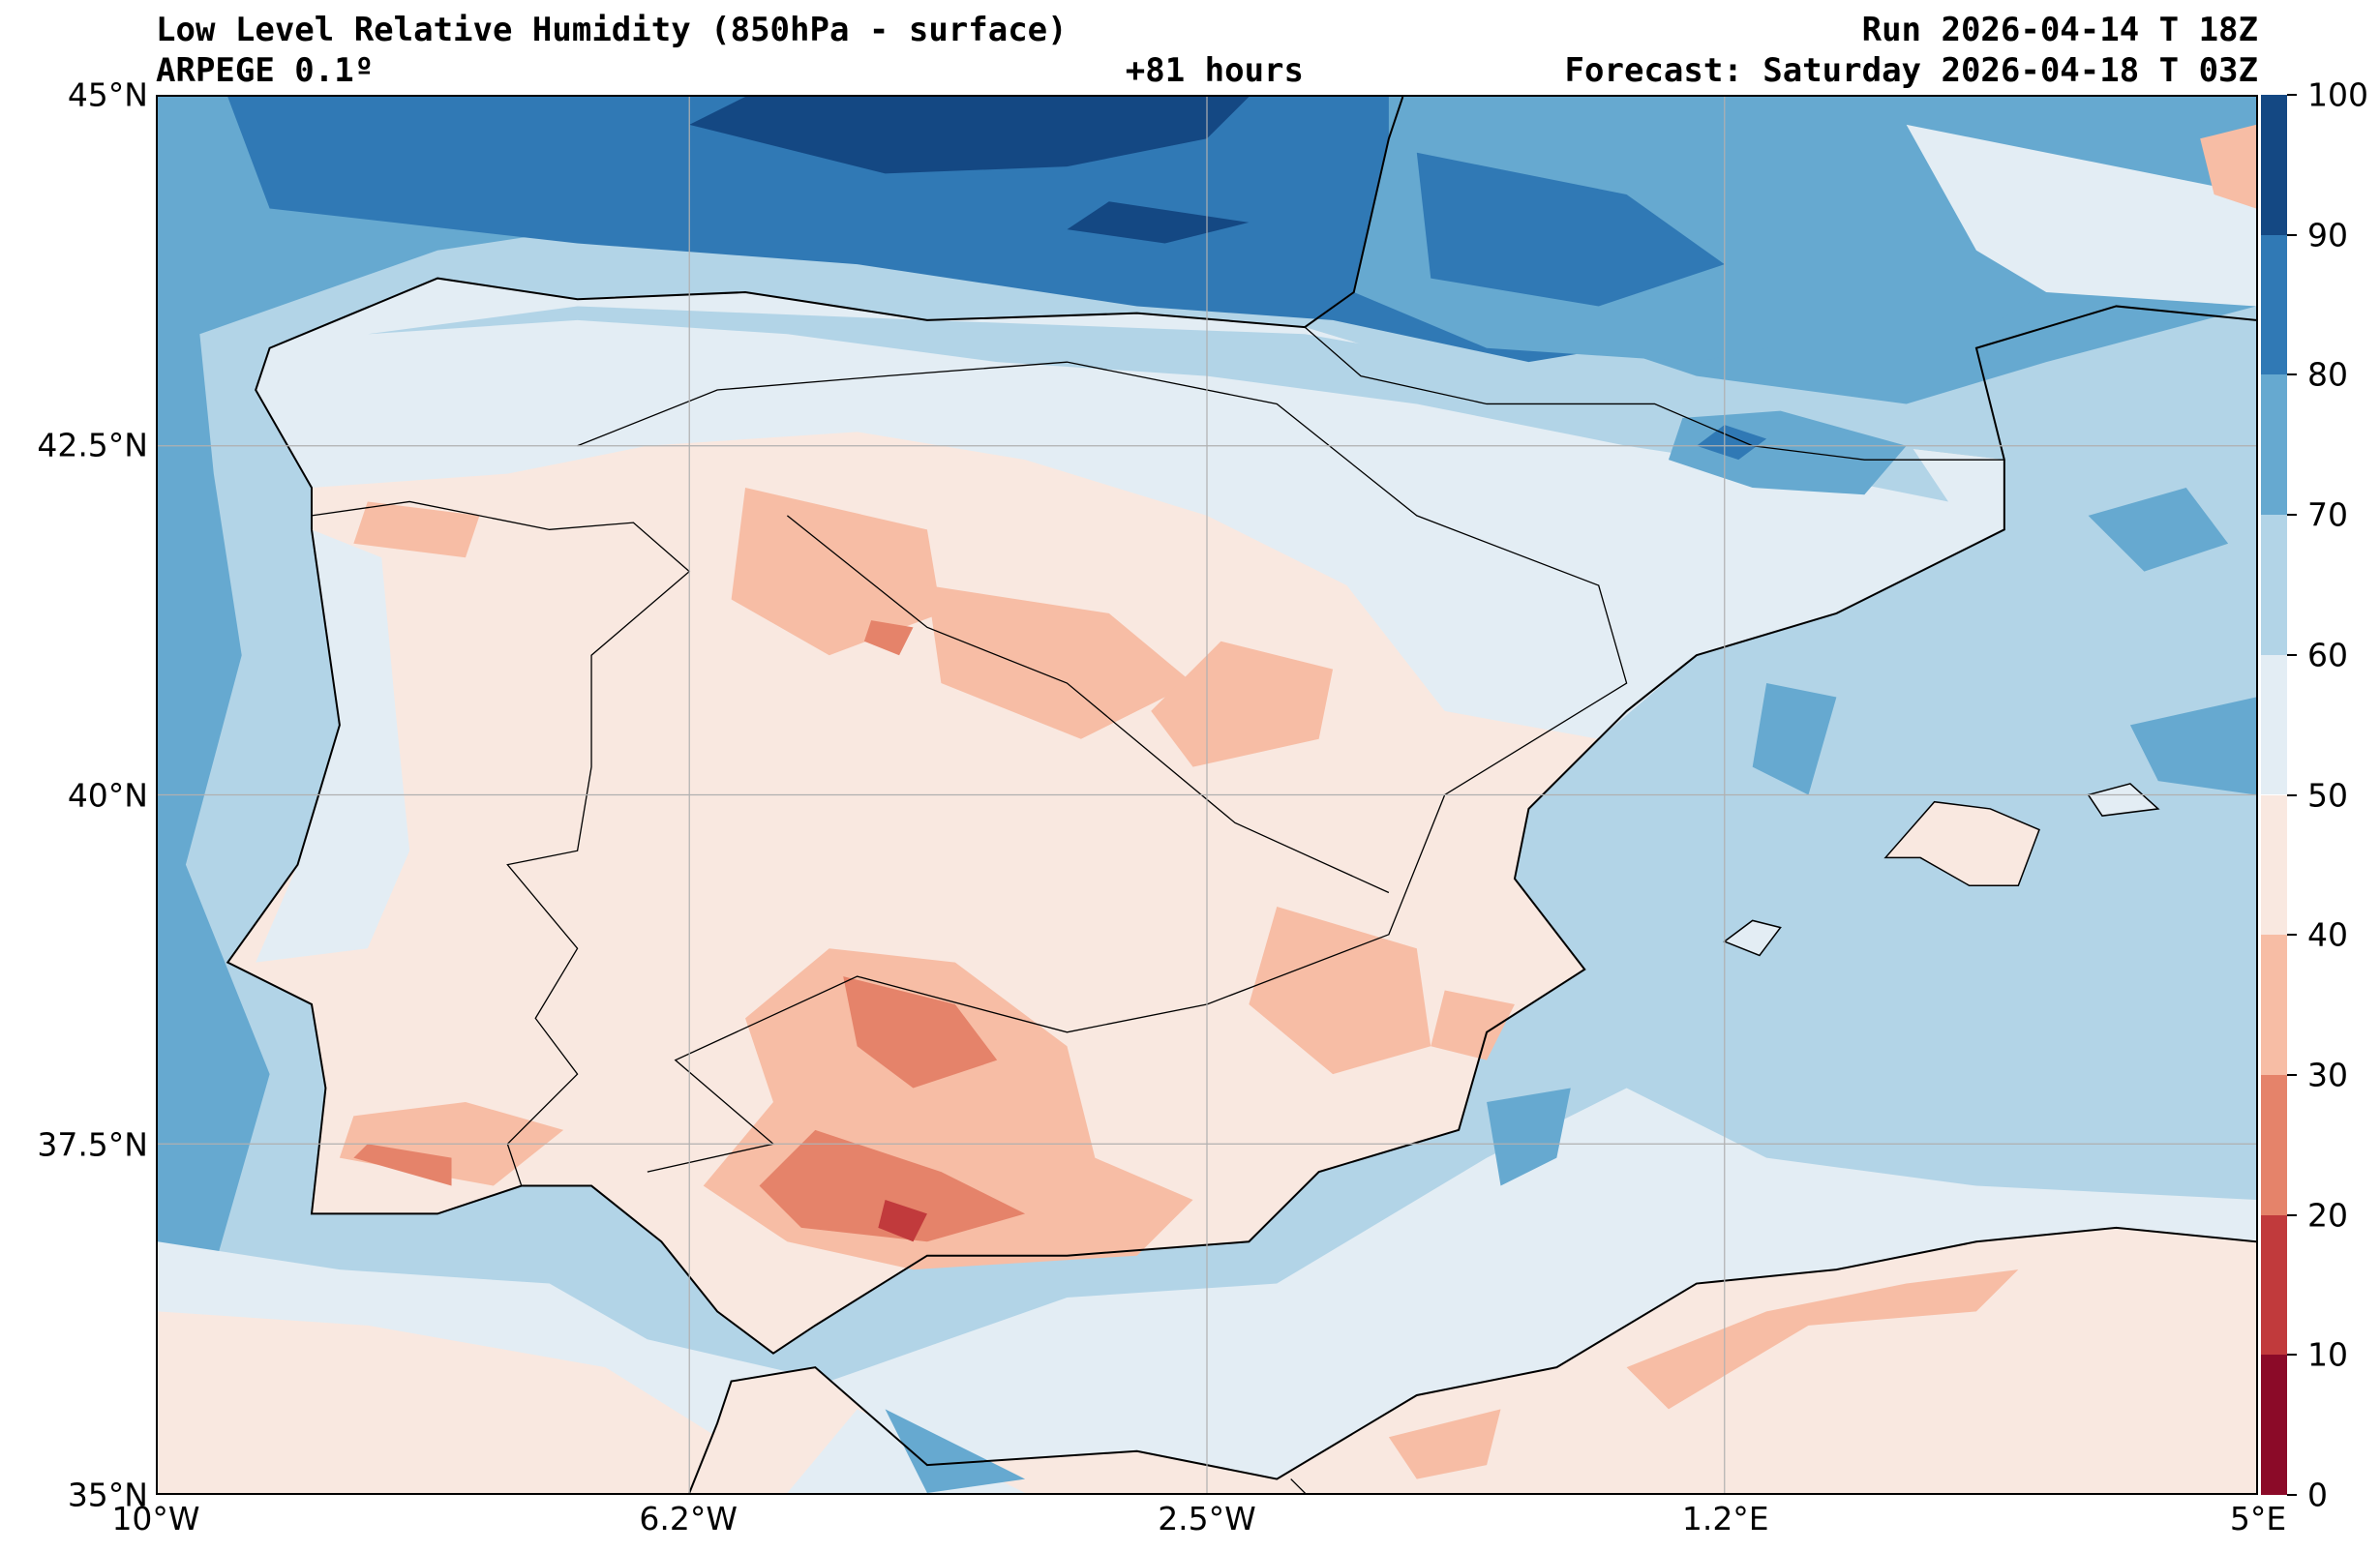 The height and width of the screenshot is (1552, 2380). What do you see at coordinates (1911, 71) in the screenshot?
I see `forecast-time: Forecast: Saturday 2026-04-18 T 03Z` at bounding box center [1911, 71].